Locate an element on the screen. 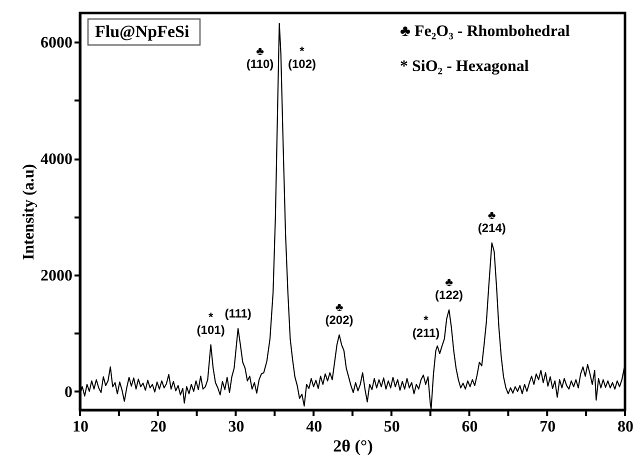  annotation: ♣ (214) is located at coordinates (492, 221).